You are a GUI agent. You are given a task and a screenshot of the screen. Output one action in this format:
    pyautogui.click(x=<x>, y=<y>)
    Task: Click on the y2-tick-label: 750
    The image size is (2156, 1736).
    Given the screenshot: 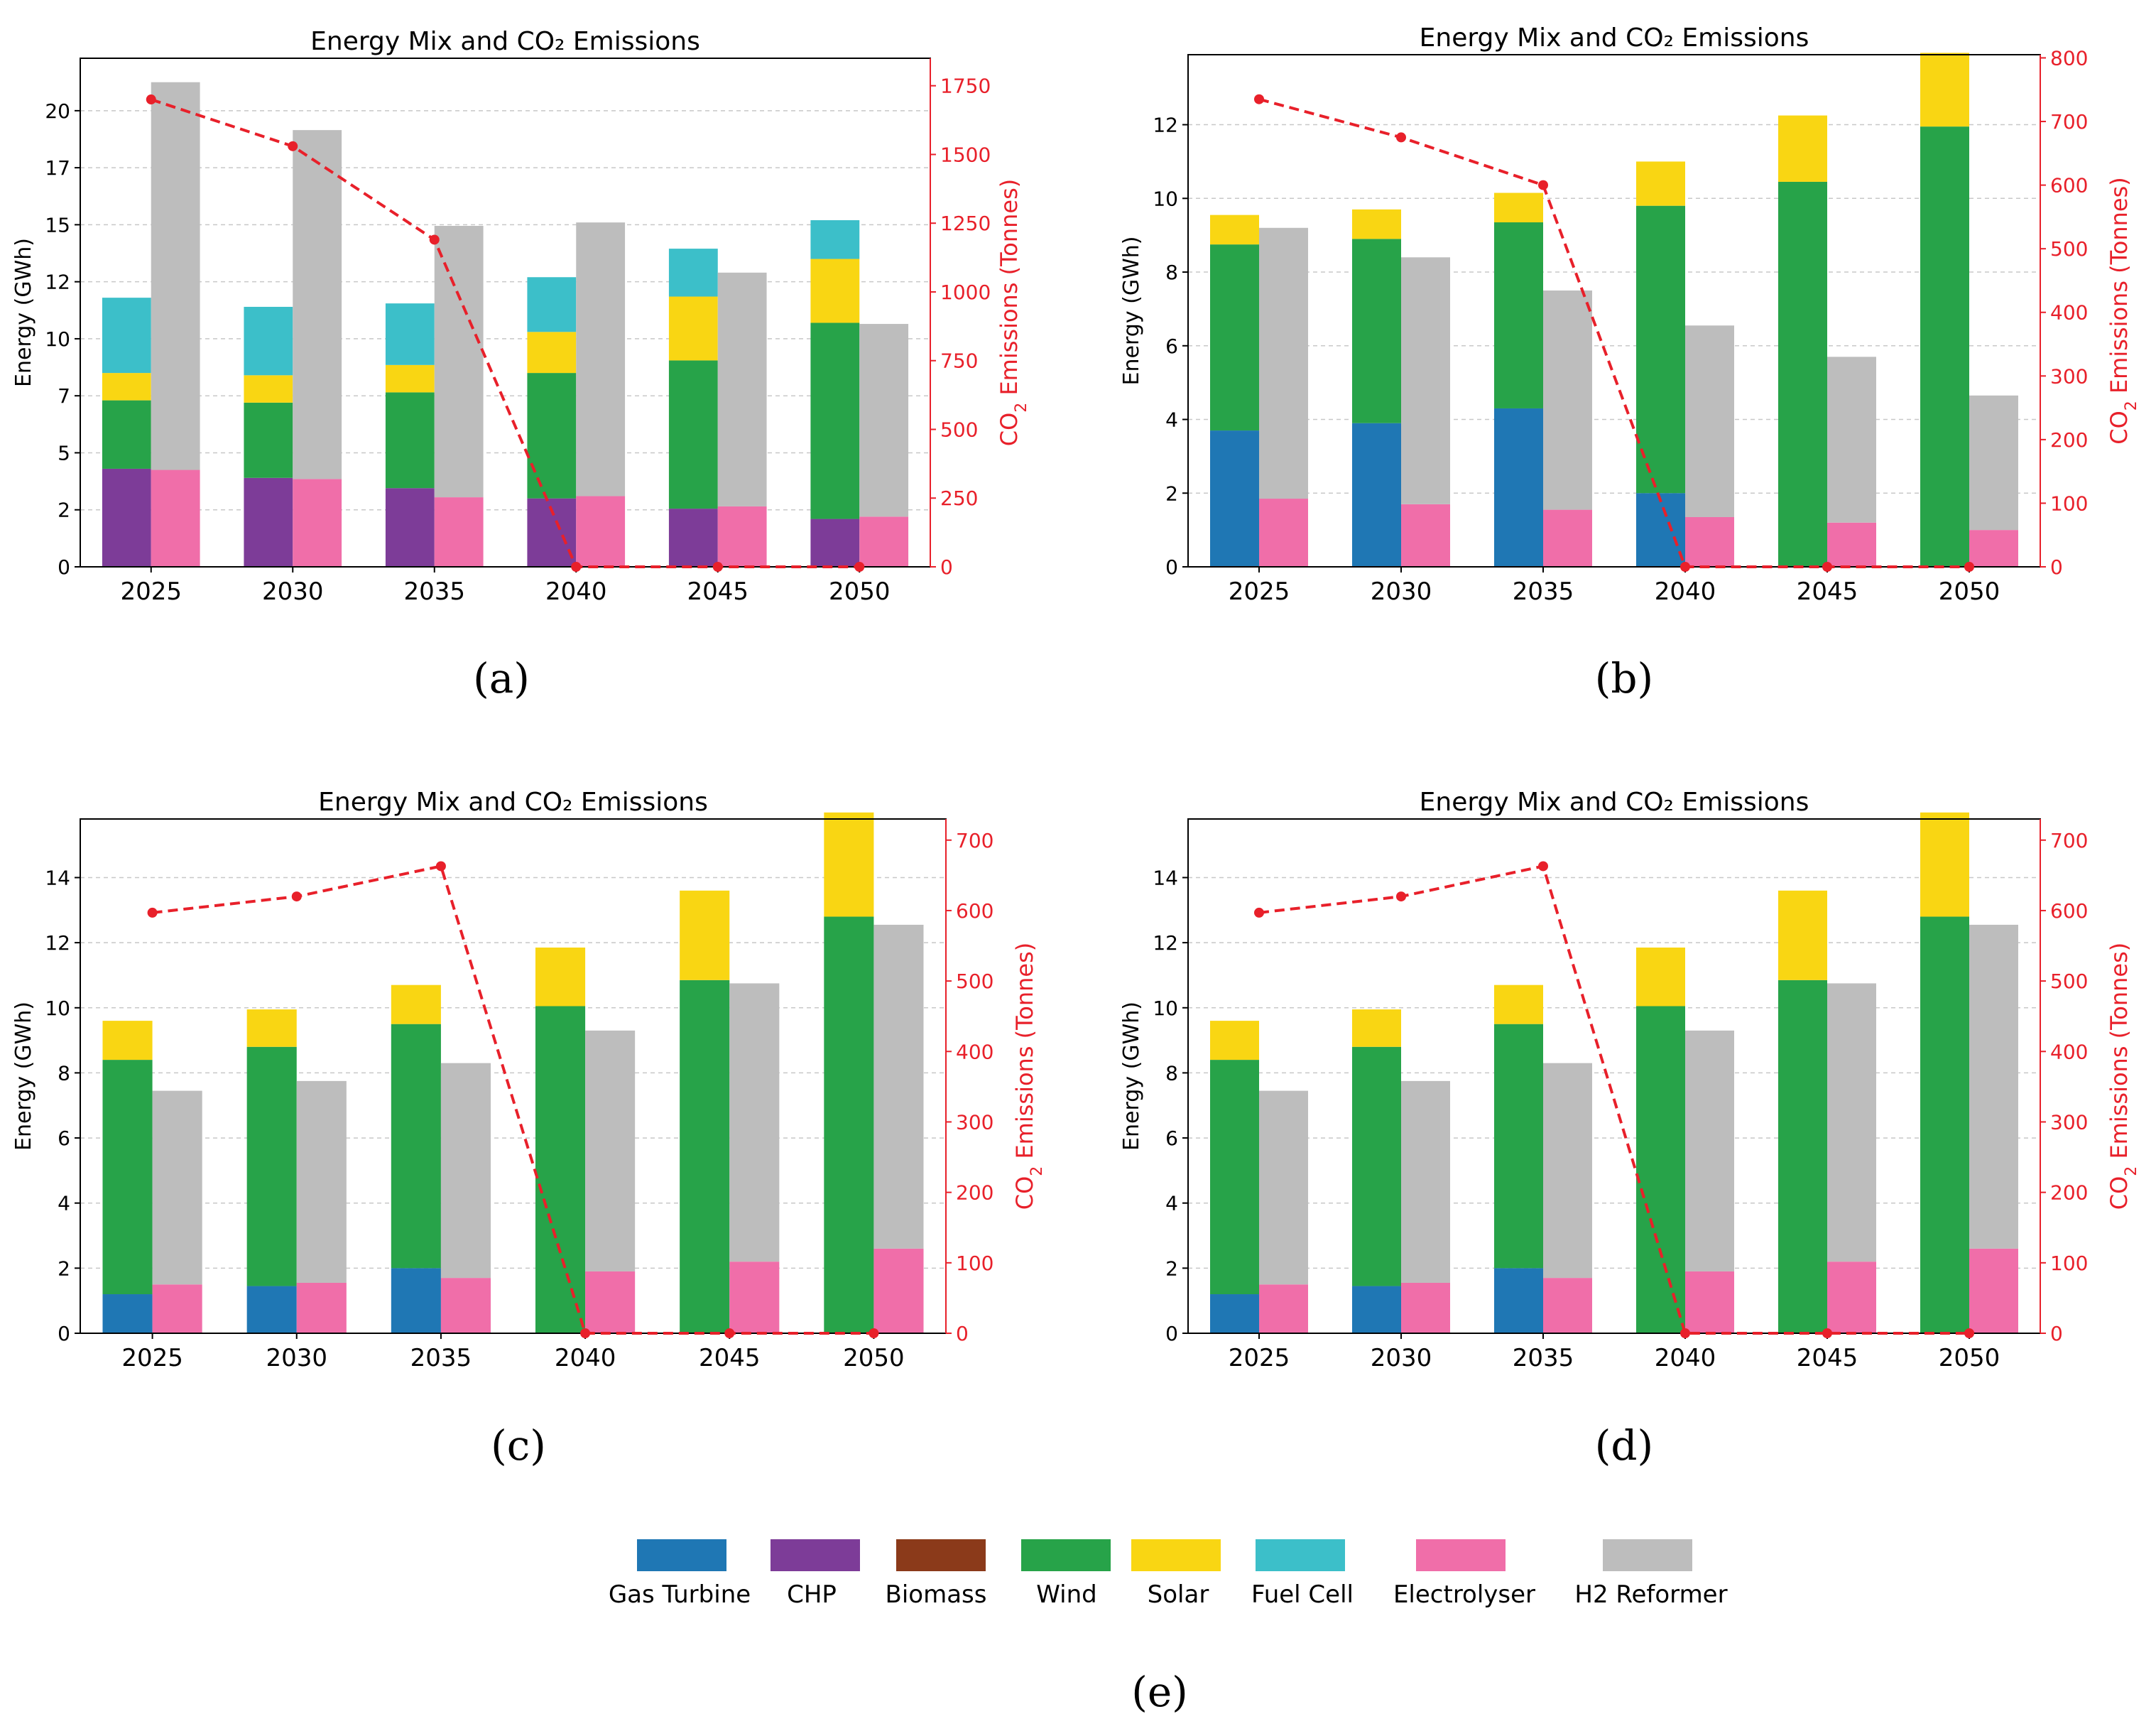 What is the action you would take?
    pyautogui.click(x=959, y=361)
    